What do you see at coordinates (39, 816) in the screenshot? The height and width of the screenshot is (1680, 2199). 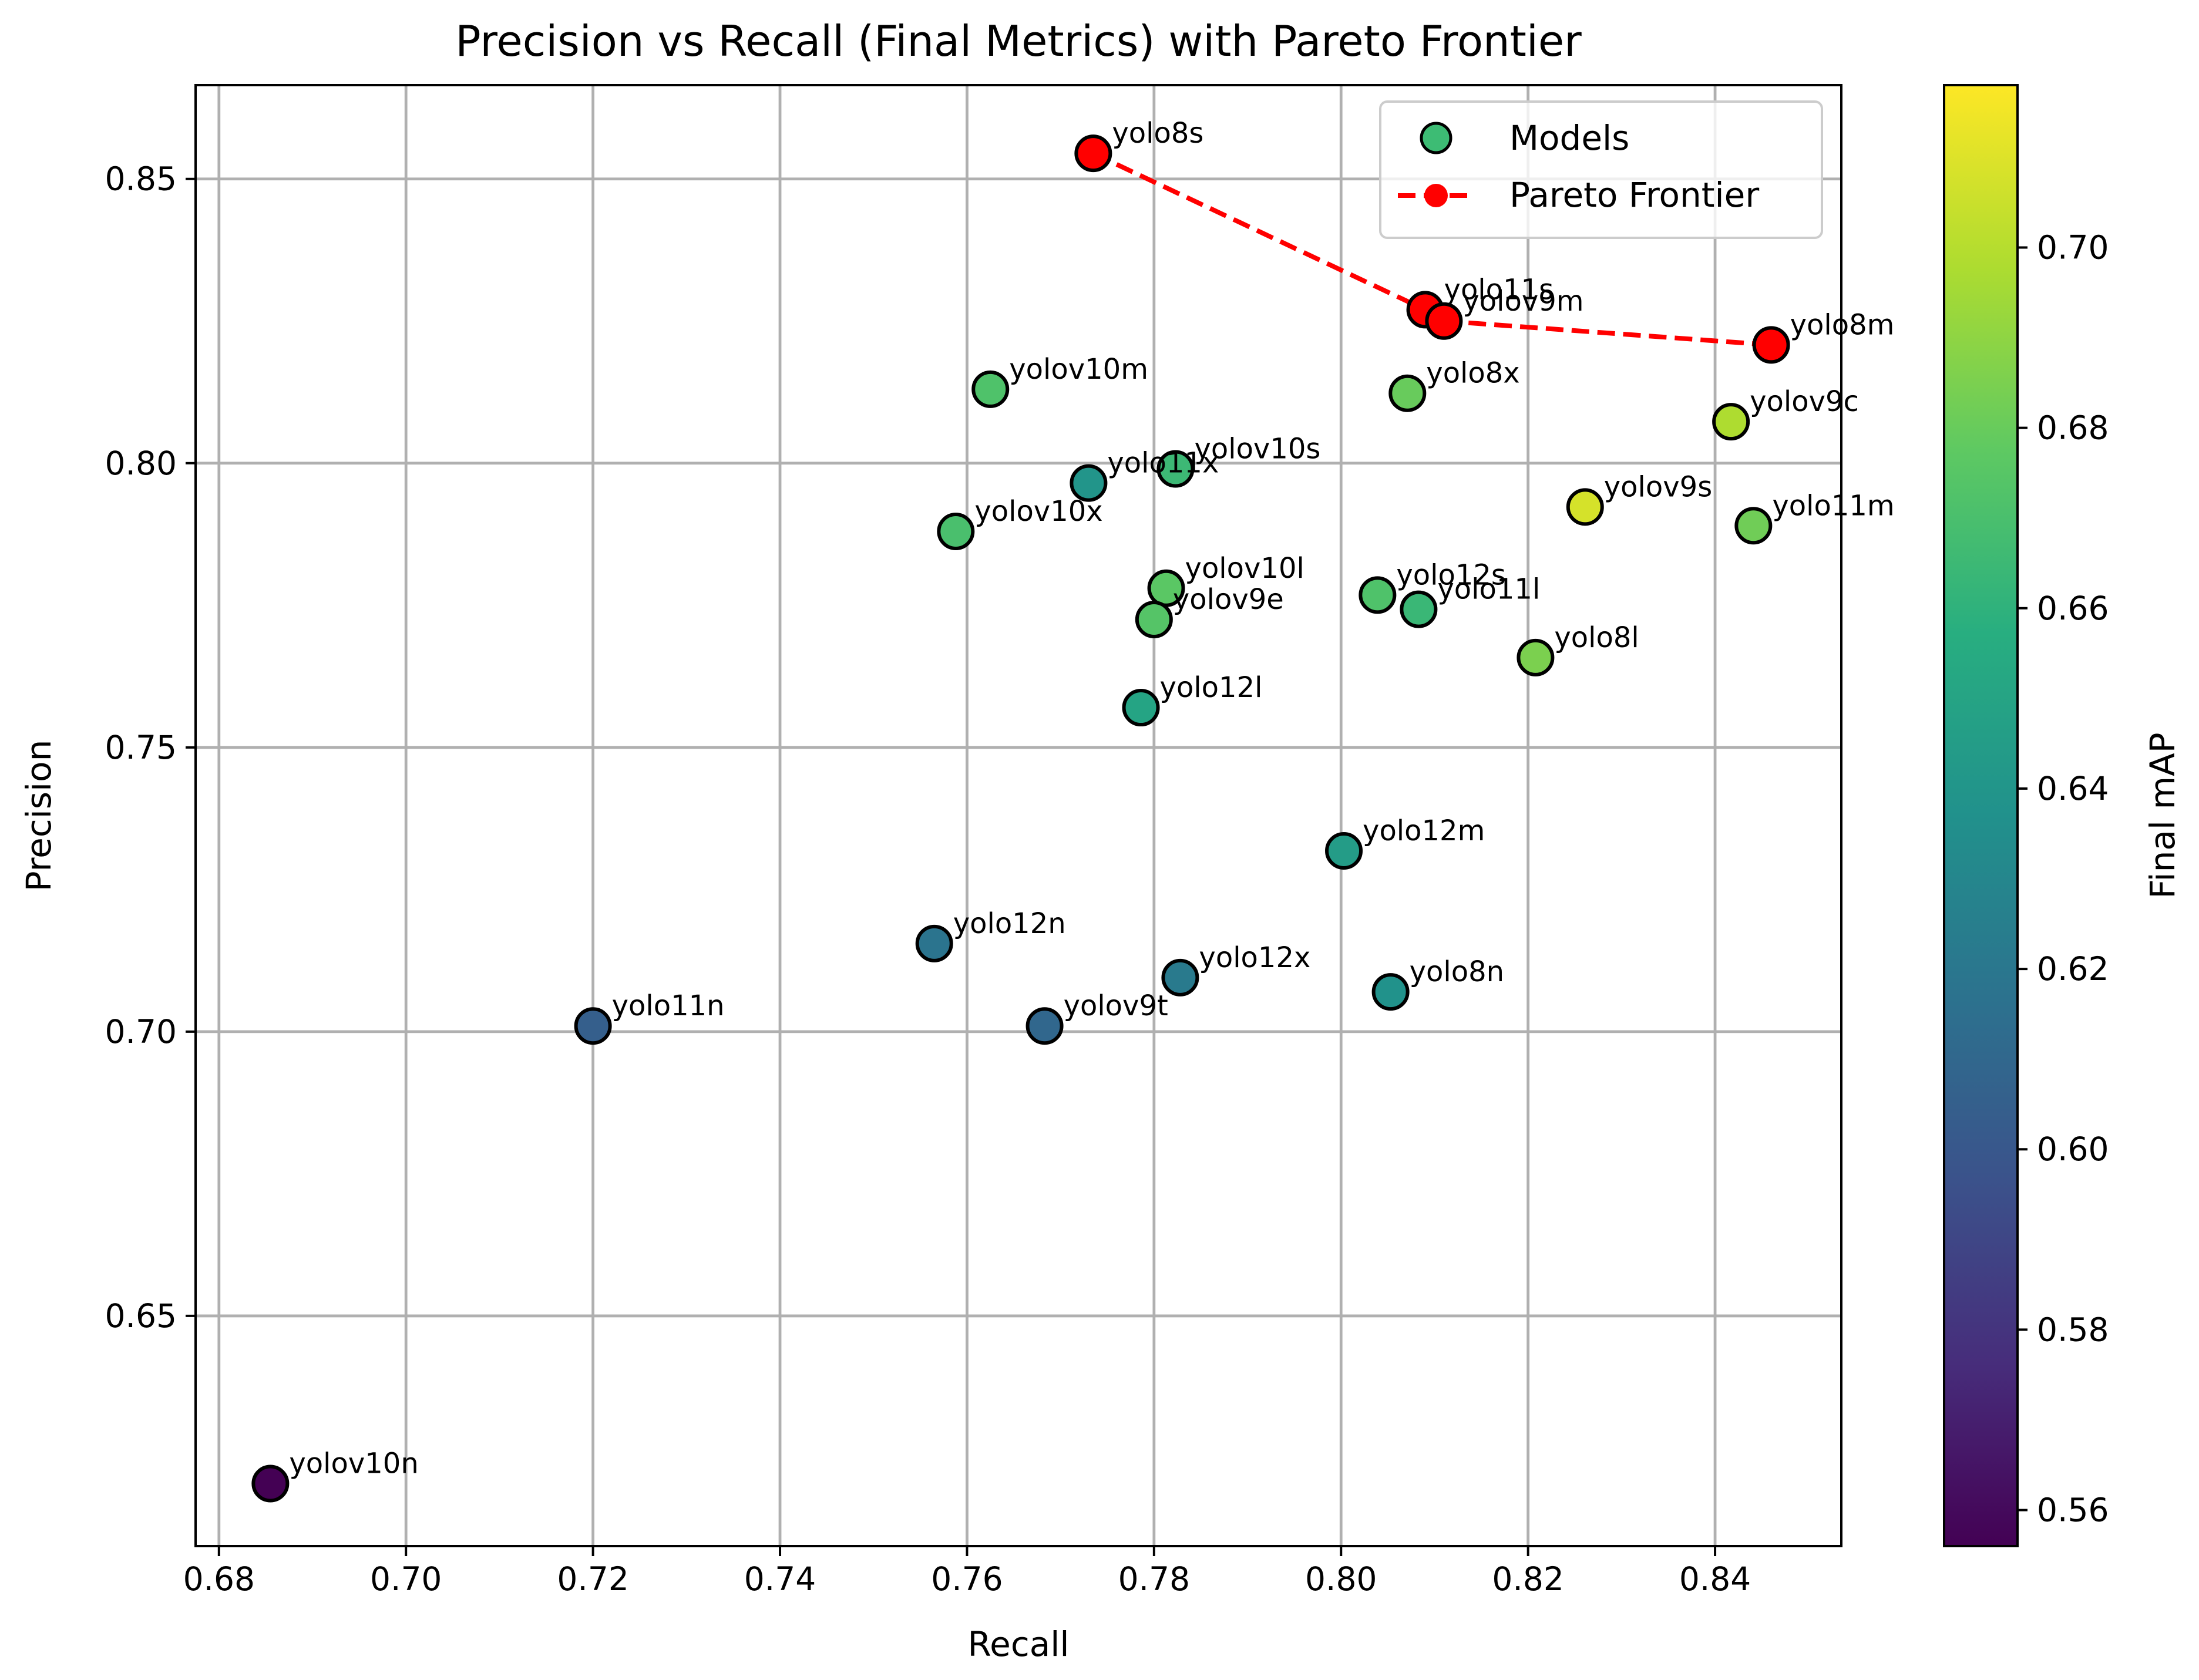 I see `y-axis-title: Precision` at bounding box center [39, 816].